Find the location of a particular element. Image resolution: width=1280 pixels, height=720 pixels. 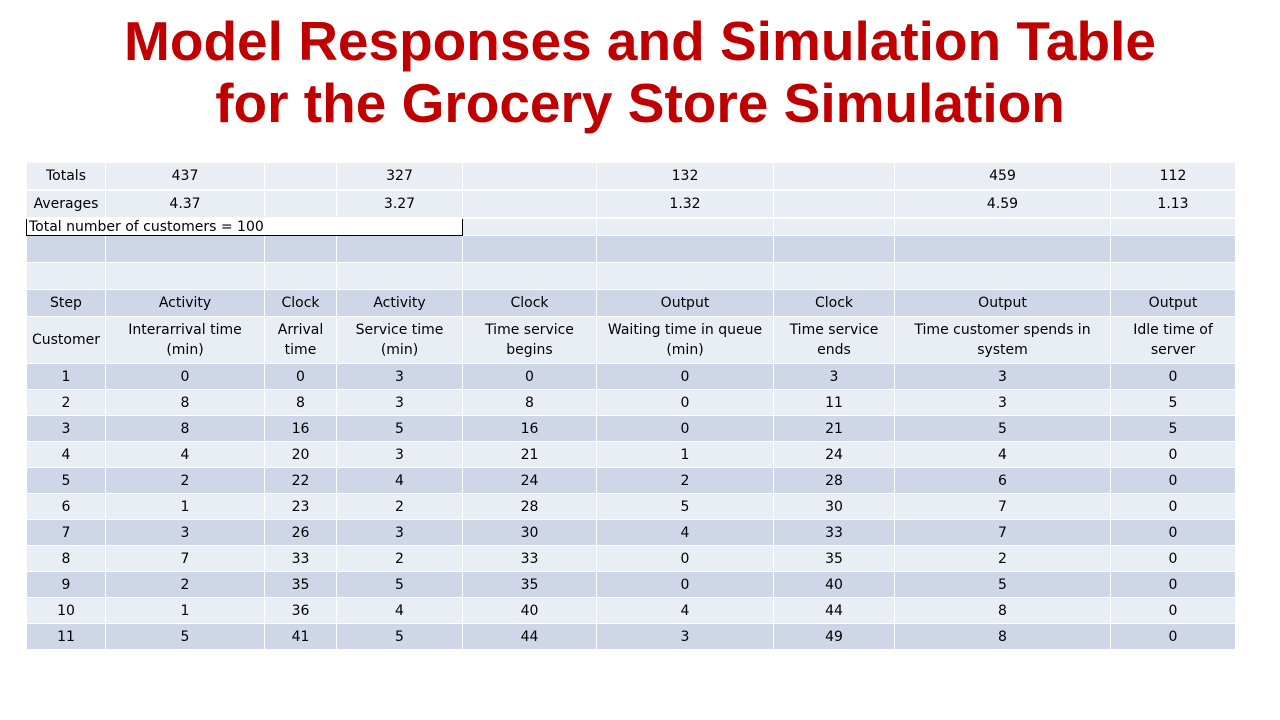

averages-row: Averages 4.37 3.27 1.32 4.59 1.13 is located at coordinates (631, 204).